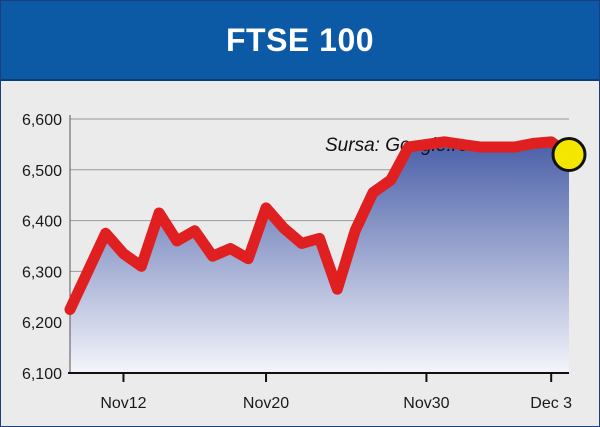 Image resolution: width=600 pixels, height=427 pixels. What do you see at coordinates (426, 403) in the screenshot?
I see `x-tick-label: Nov30` at bounding box center [426, 403].